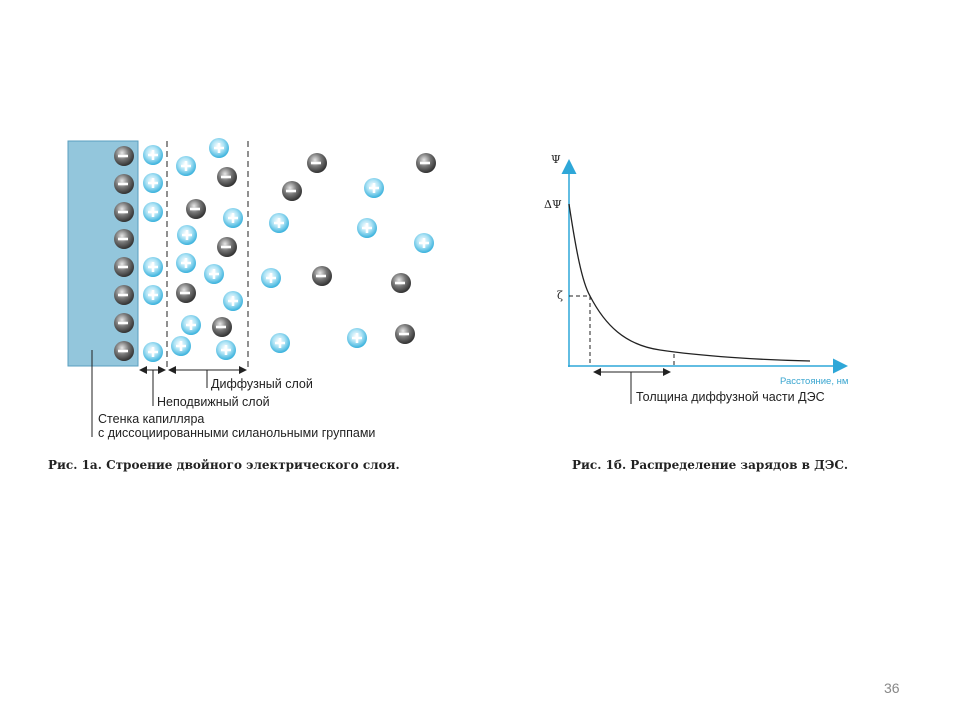  I want to click on potential-curve, so click(689, 282).